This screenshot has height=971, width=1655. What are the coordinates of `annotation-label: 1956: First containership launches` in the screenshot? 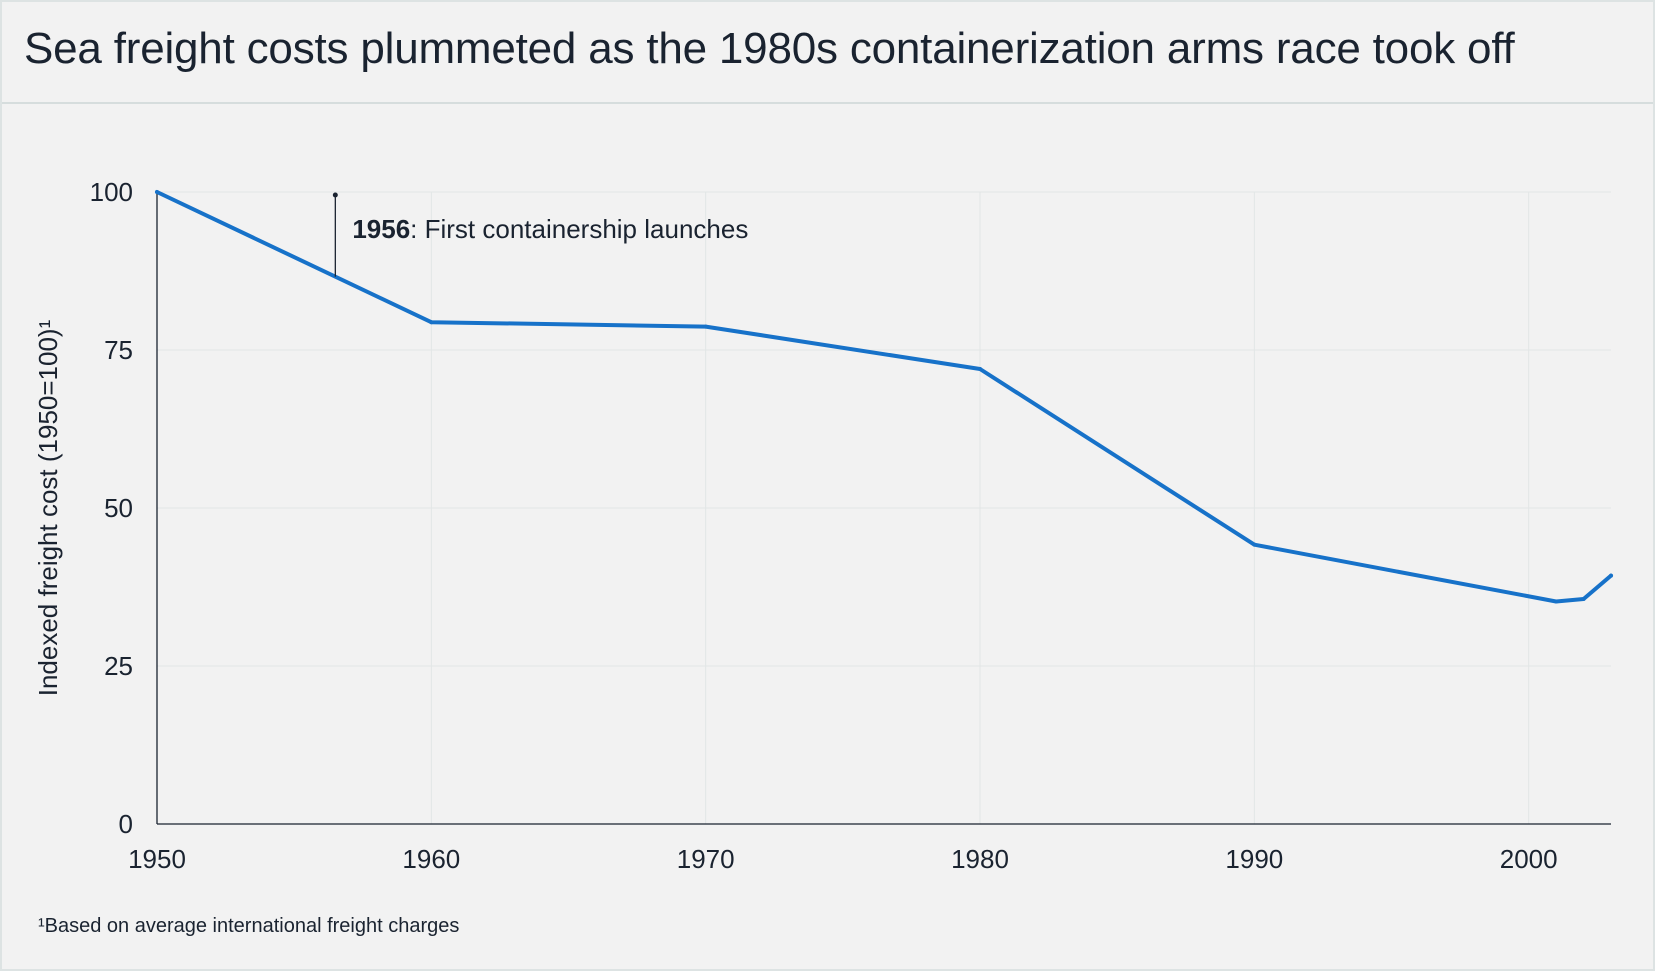 It's located at (550, 229).